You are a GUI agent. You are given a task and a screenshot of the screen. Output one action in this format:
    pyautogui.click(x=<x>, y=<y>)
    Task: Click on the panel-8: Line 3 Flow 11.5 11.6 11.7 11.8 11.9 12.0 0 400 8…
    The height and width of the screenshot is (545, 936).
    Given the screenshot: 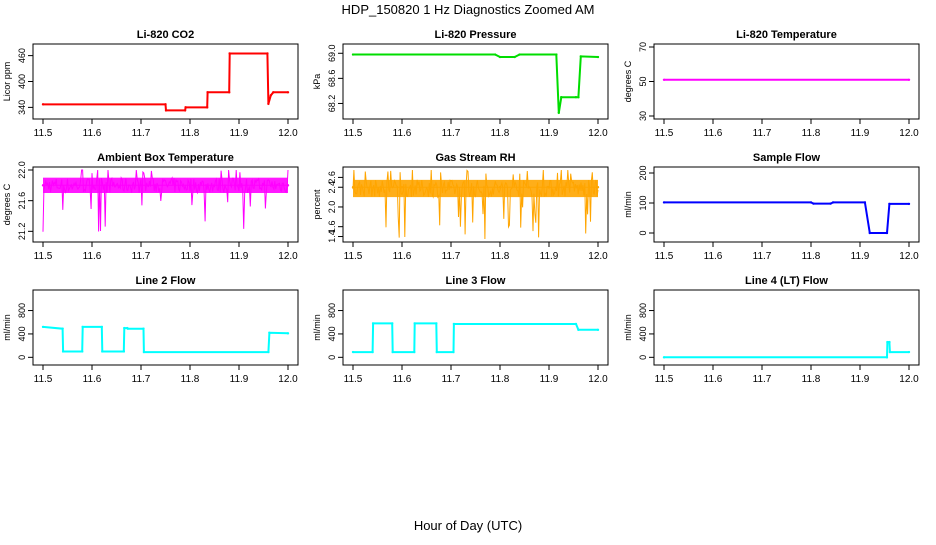 What is the action you would take?
    pyautogui.click(x=460, y=330)
    